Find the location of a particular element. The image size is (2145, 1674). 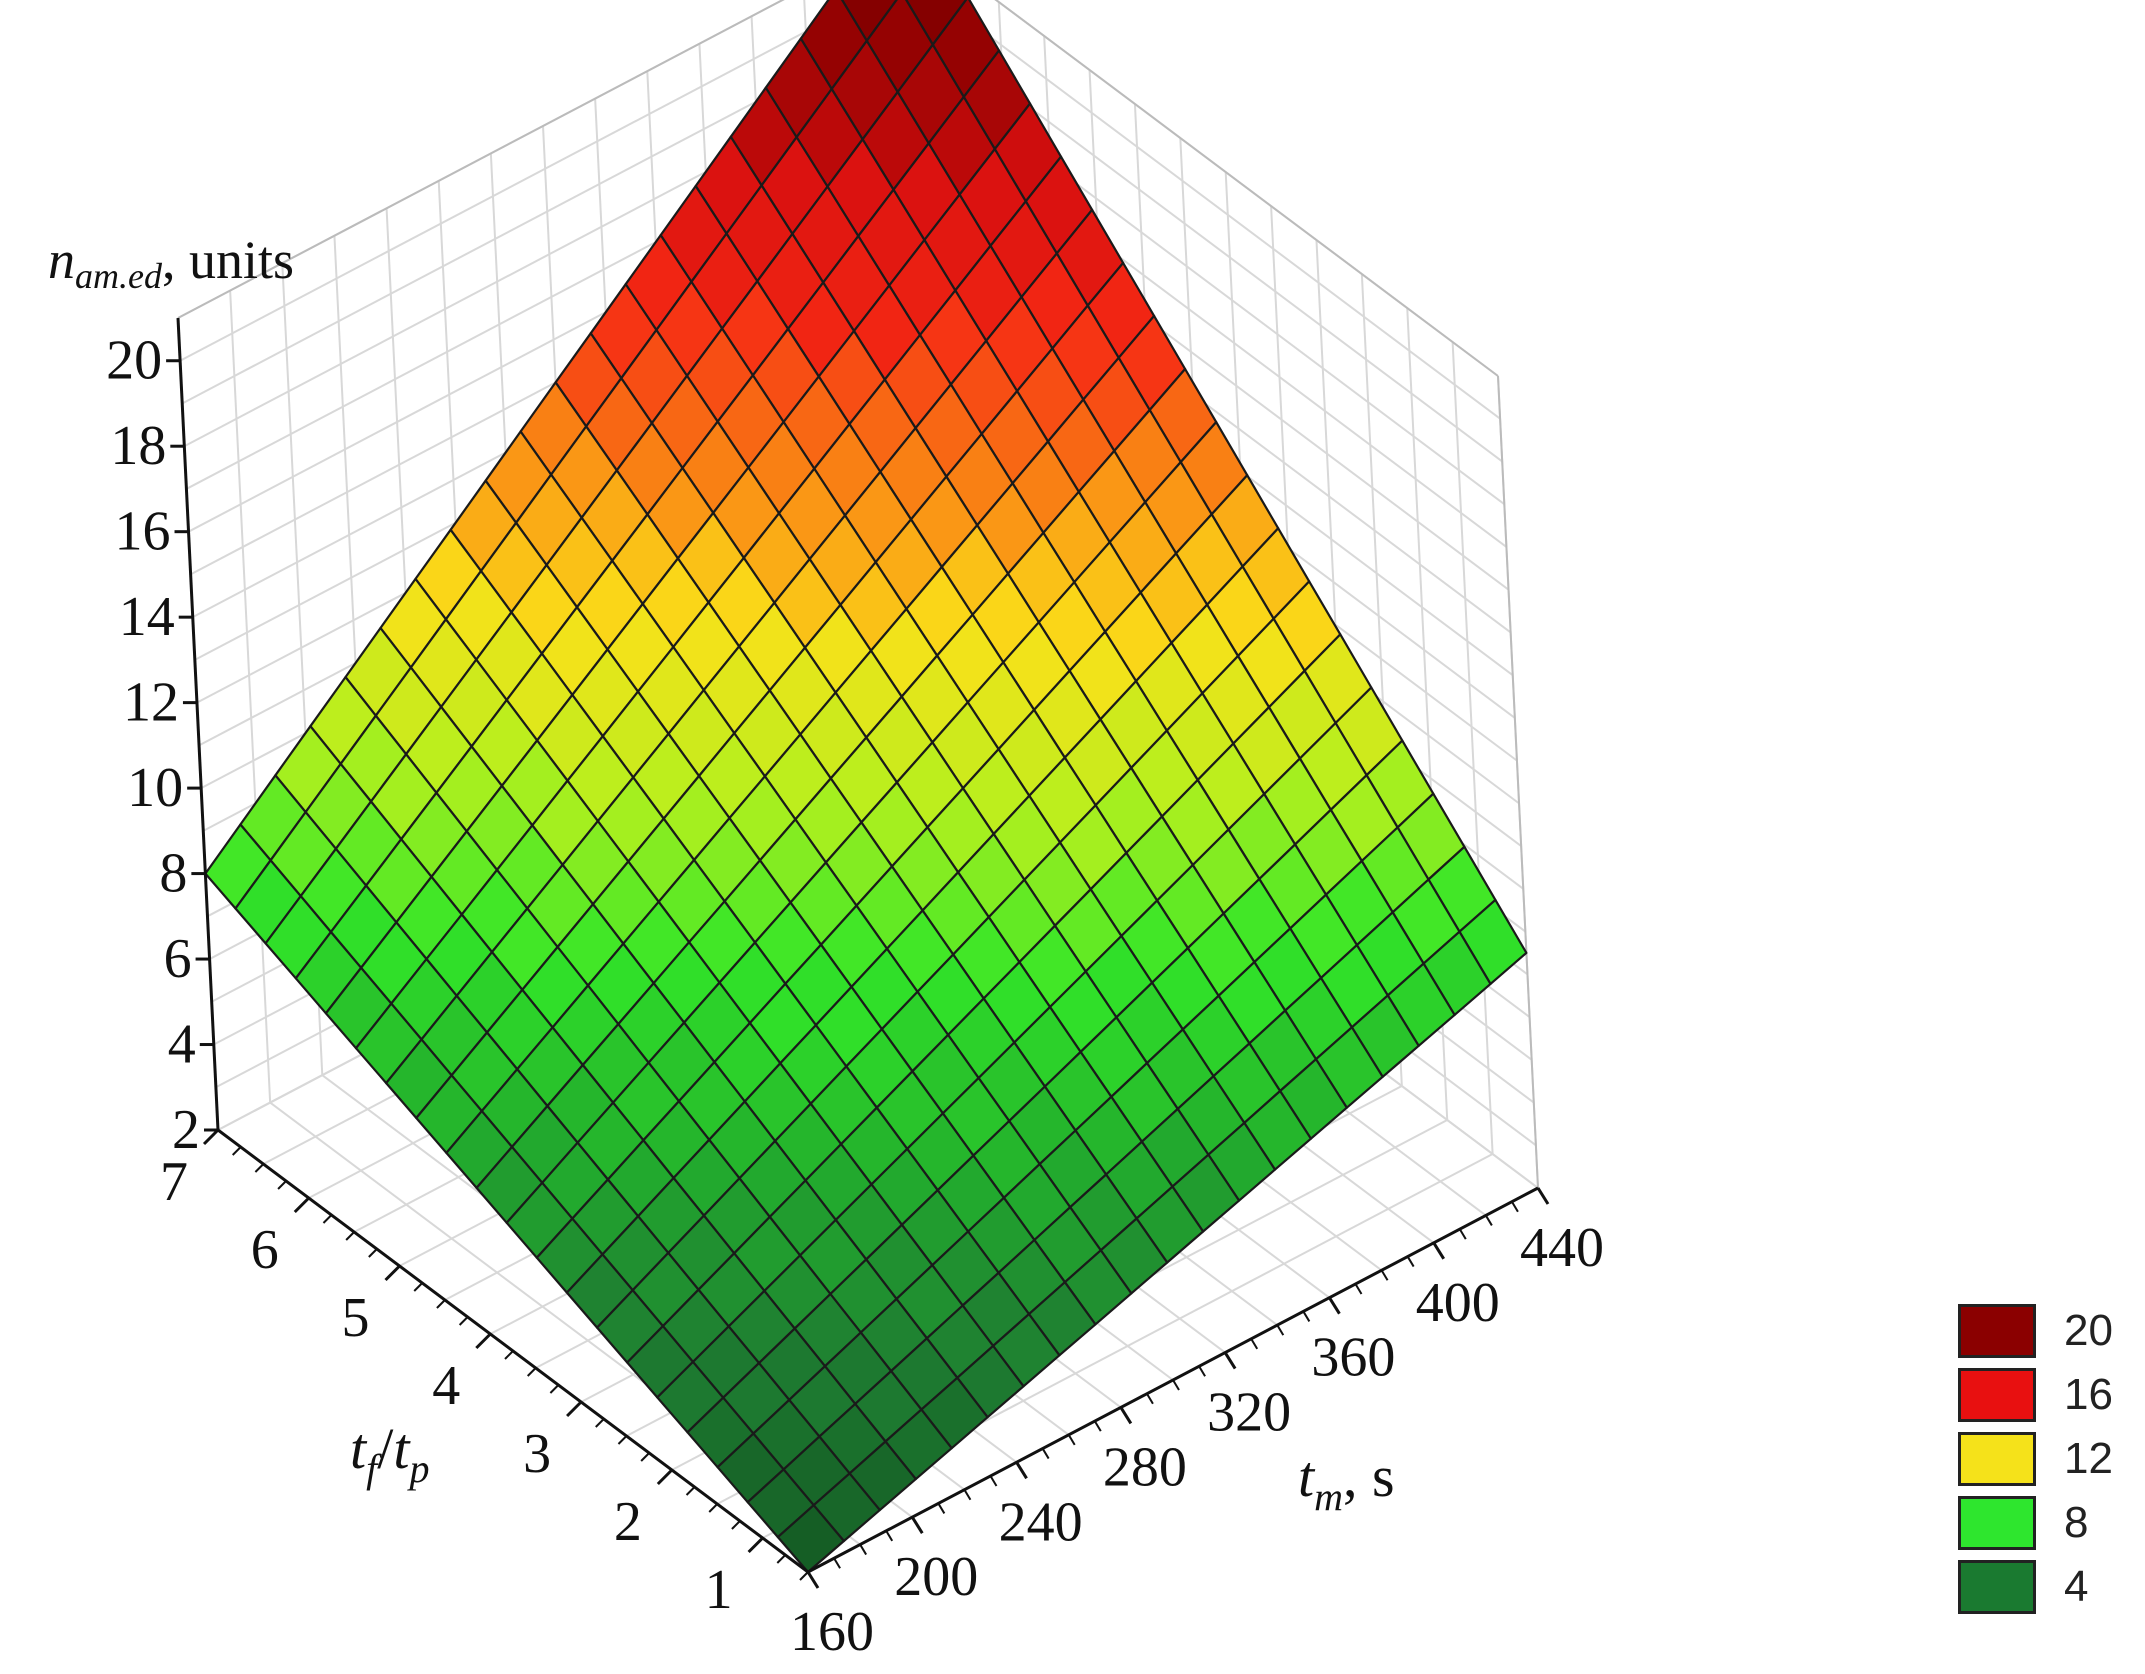

x-tick-label: 5 is located at coordinates (356, 1318).